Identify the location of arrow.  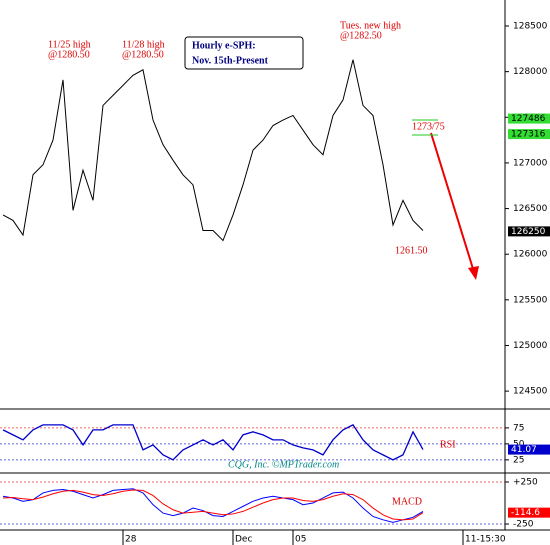
(452, 202).